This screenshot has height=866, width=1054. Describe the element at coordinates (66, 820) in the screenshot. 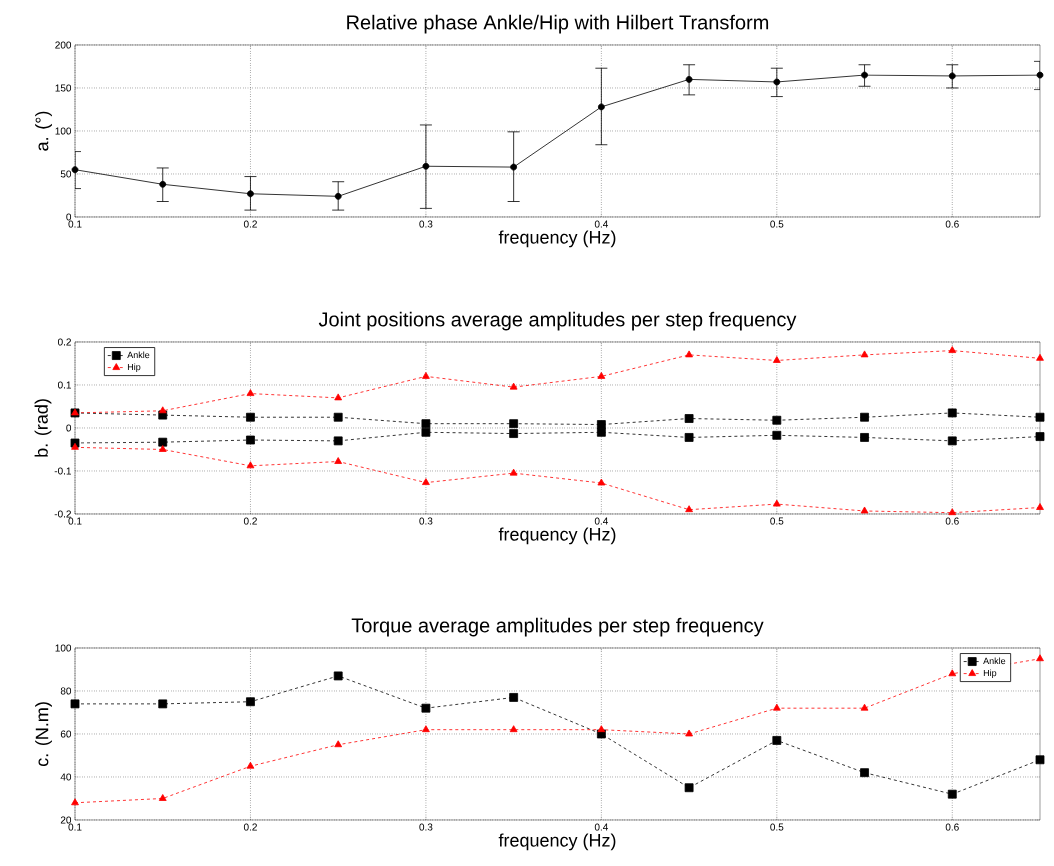

I see `y-tick-label: 20` at that location.